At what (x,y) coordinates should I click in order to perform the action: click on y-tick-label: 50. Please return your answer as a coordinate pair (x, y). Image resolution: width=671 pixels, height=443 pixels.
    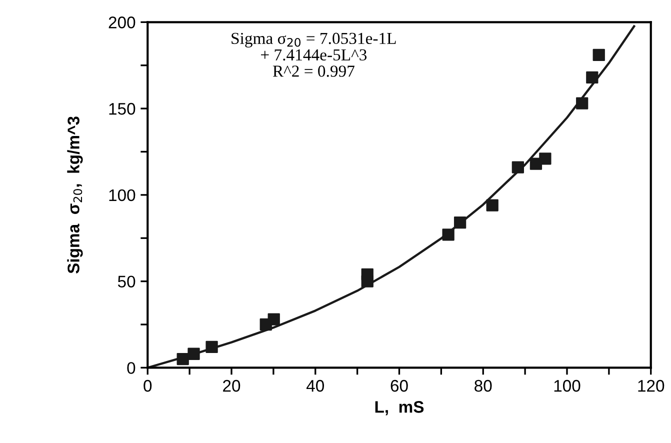
    Looking at the image, I should click on (127, 282).